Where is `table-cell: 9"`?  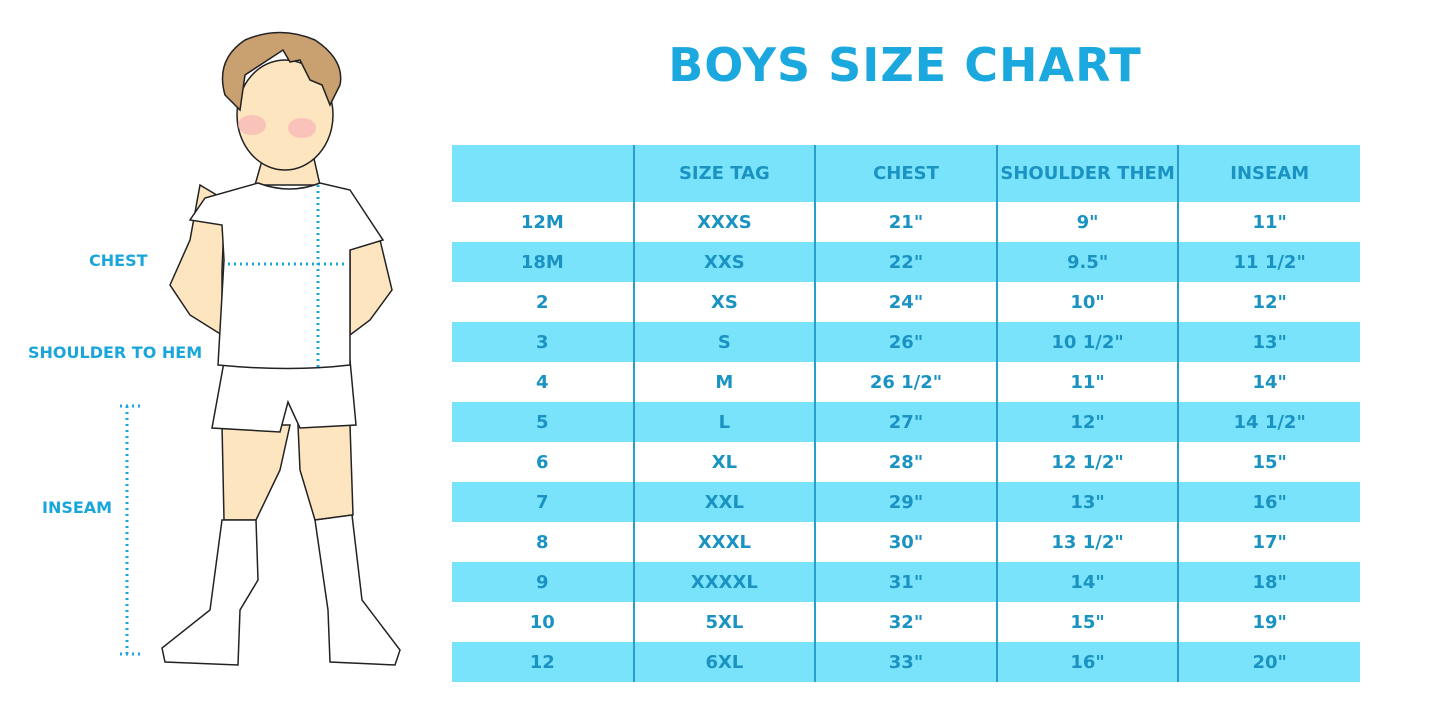
table-cell: 9" is located at coordinates (1087, 222).